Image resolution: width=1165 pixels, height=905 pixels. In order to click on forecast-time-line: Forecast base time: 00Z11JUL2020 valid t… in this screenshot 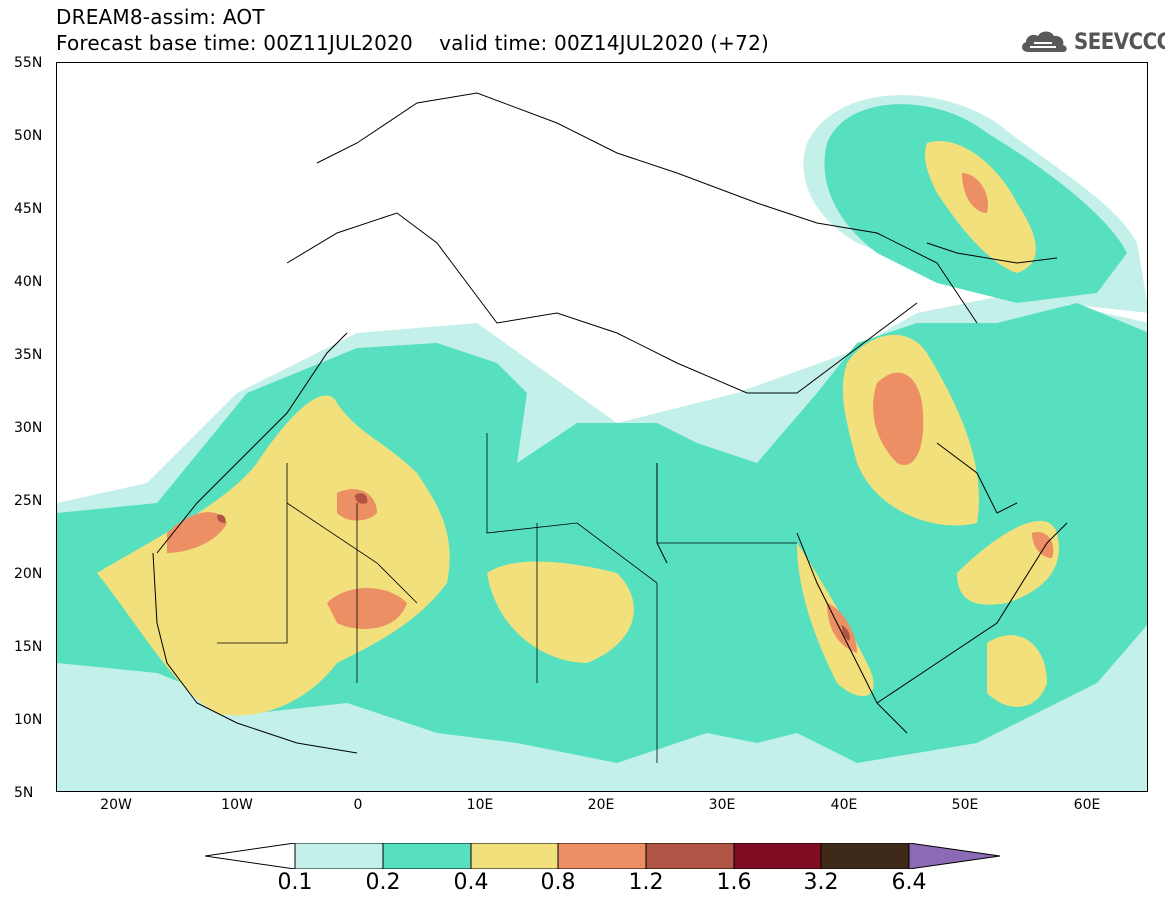, I will do `click(412, 43)`.